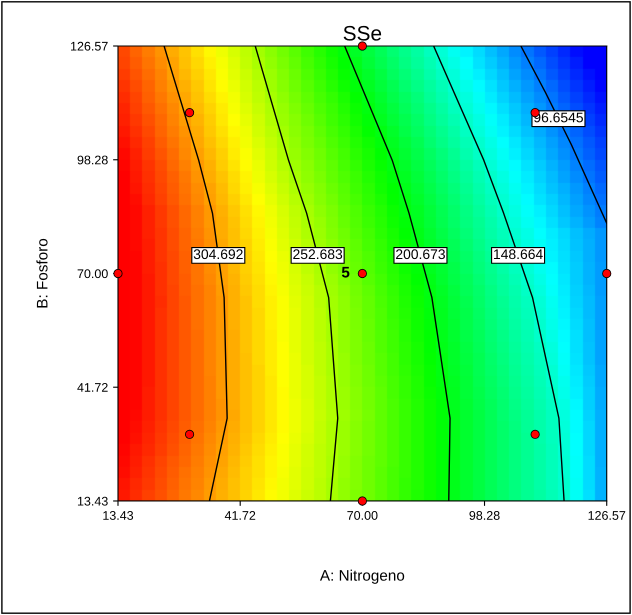  I want to click on y-tick-label: 70.00, so click(93, 273).